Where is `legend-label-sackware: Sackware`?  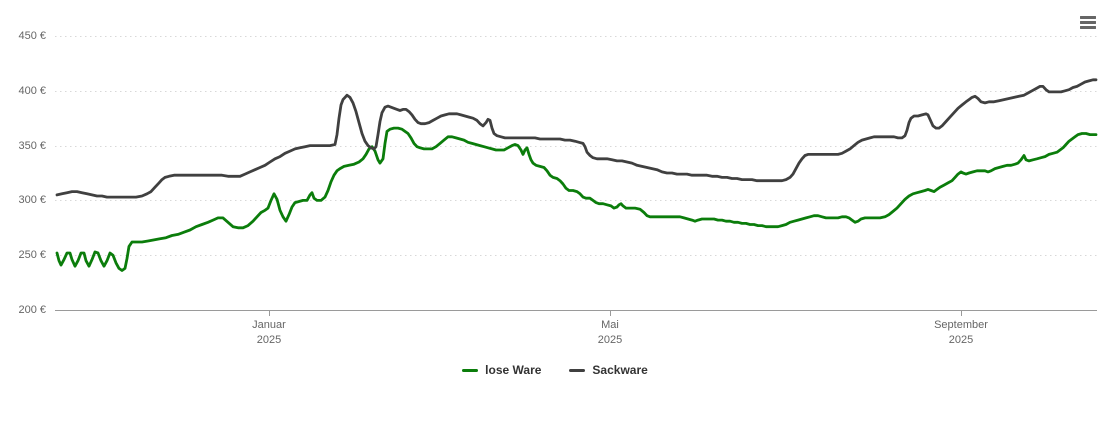
legend-label-sackware: Sackware is located at coordinates (620, 370).